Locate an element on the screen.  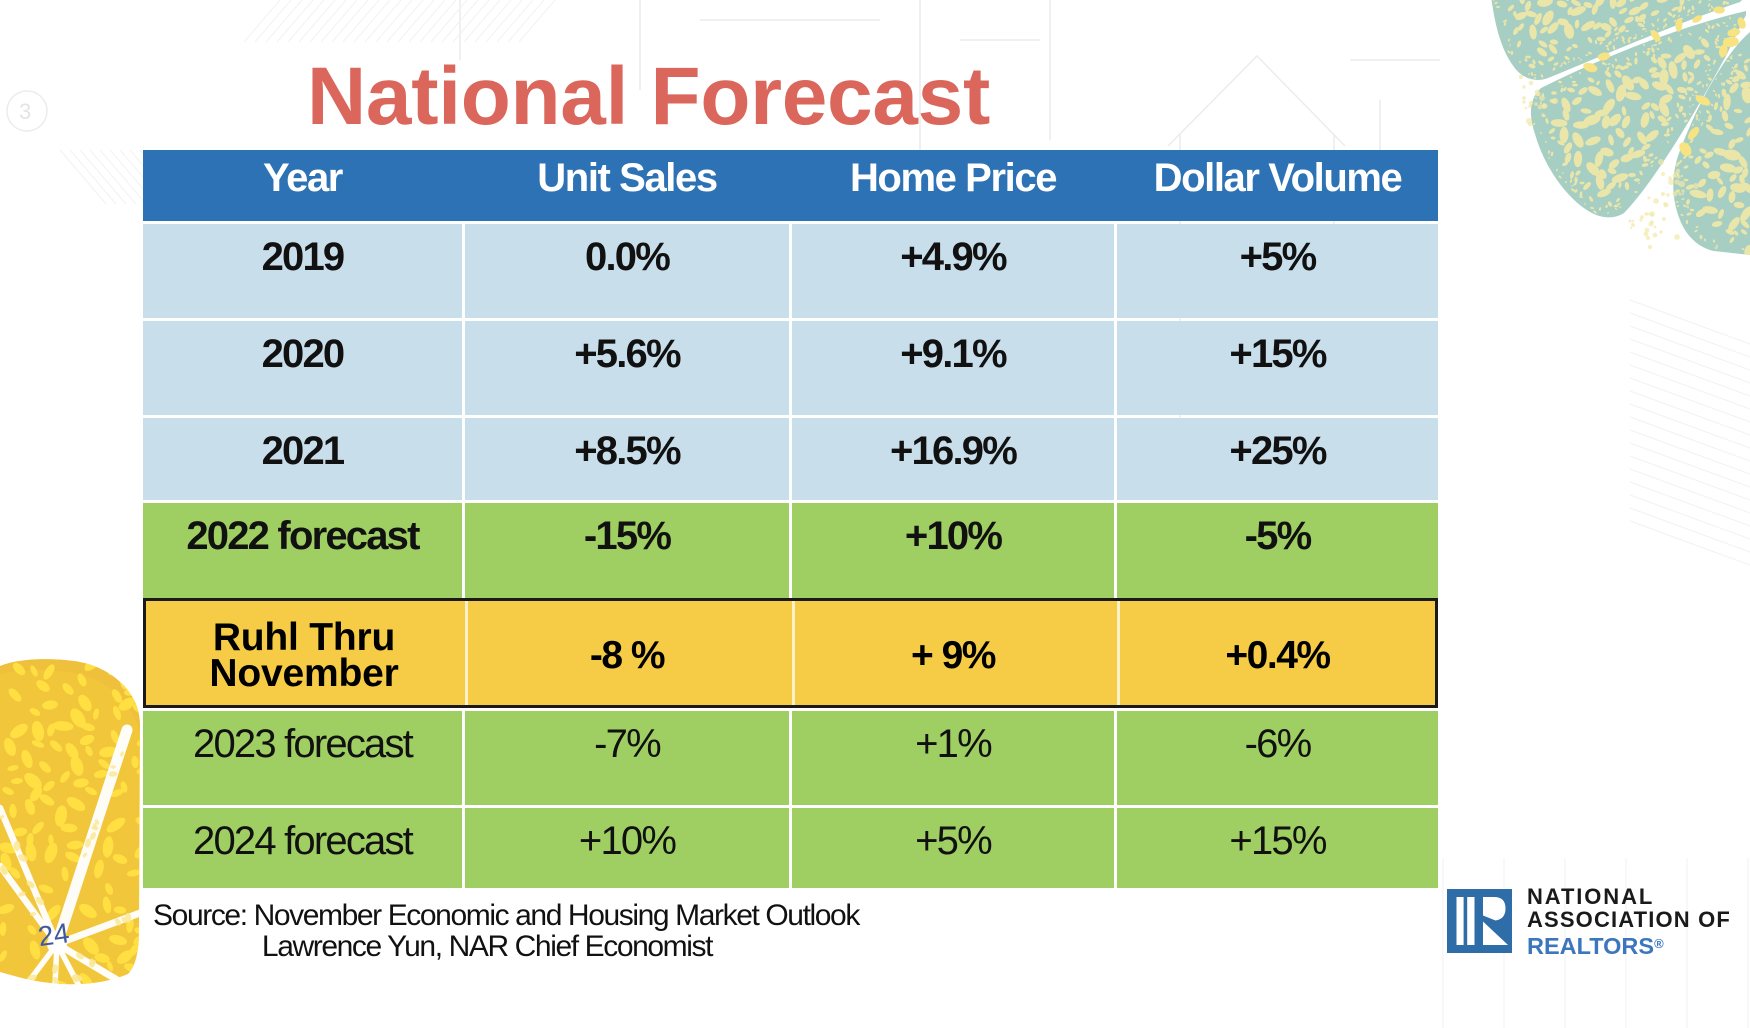
svg-text: 3 is located at coordinates (25, 111).